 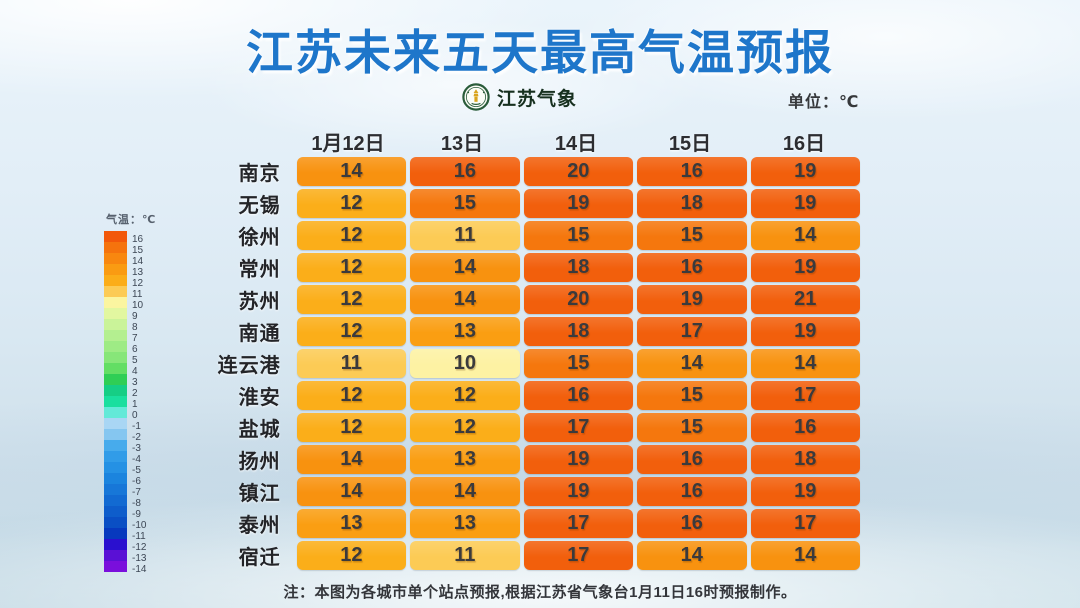 What do you see at coordinates (690, 143) in the screenshot?
I see `date-header: 15日` at bounding box center [690, 143].